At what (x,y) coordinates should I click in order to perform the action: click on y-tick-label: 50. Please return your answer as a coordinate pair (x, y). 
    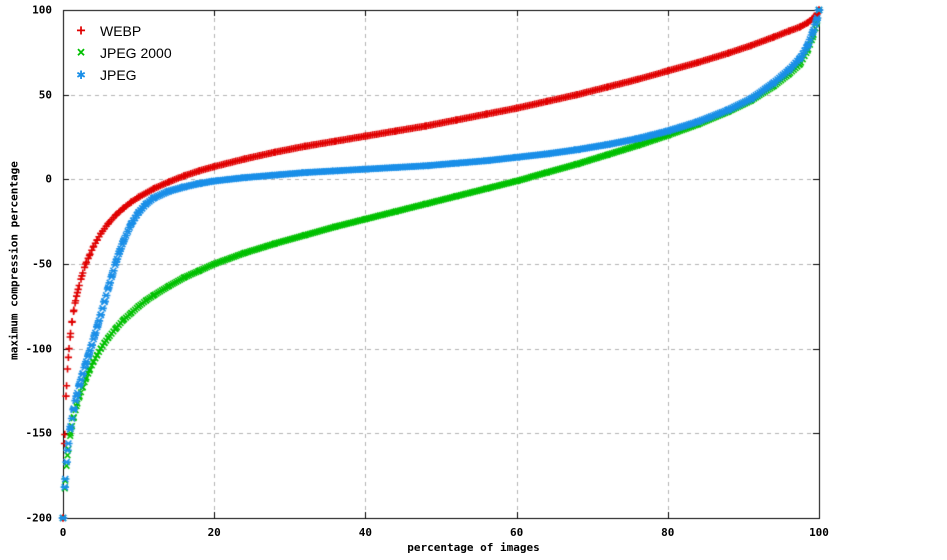
    Looking at the image, I should click on (45, 95).